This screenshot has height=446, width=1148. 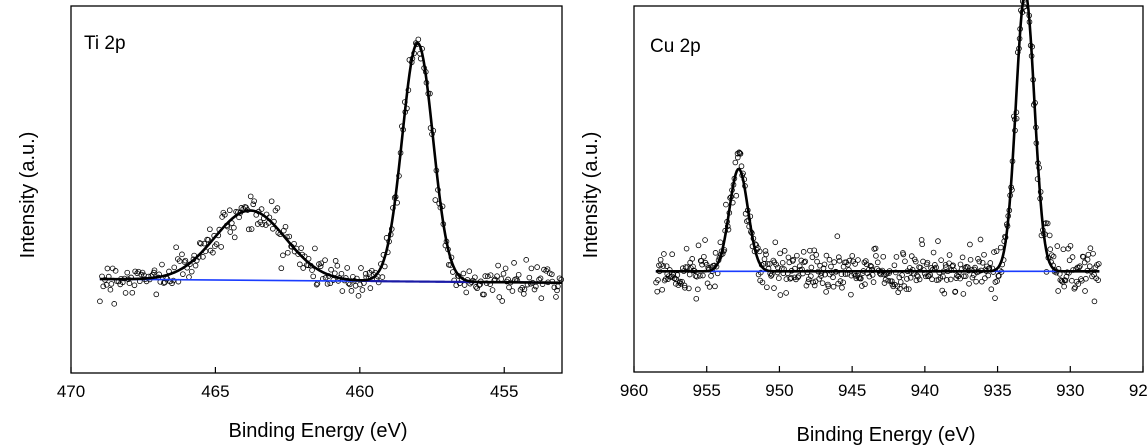 I want to click on x-tick-label: 955, so click(x=707, y=390).